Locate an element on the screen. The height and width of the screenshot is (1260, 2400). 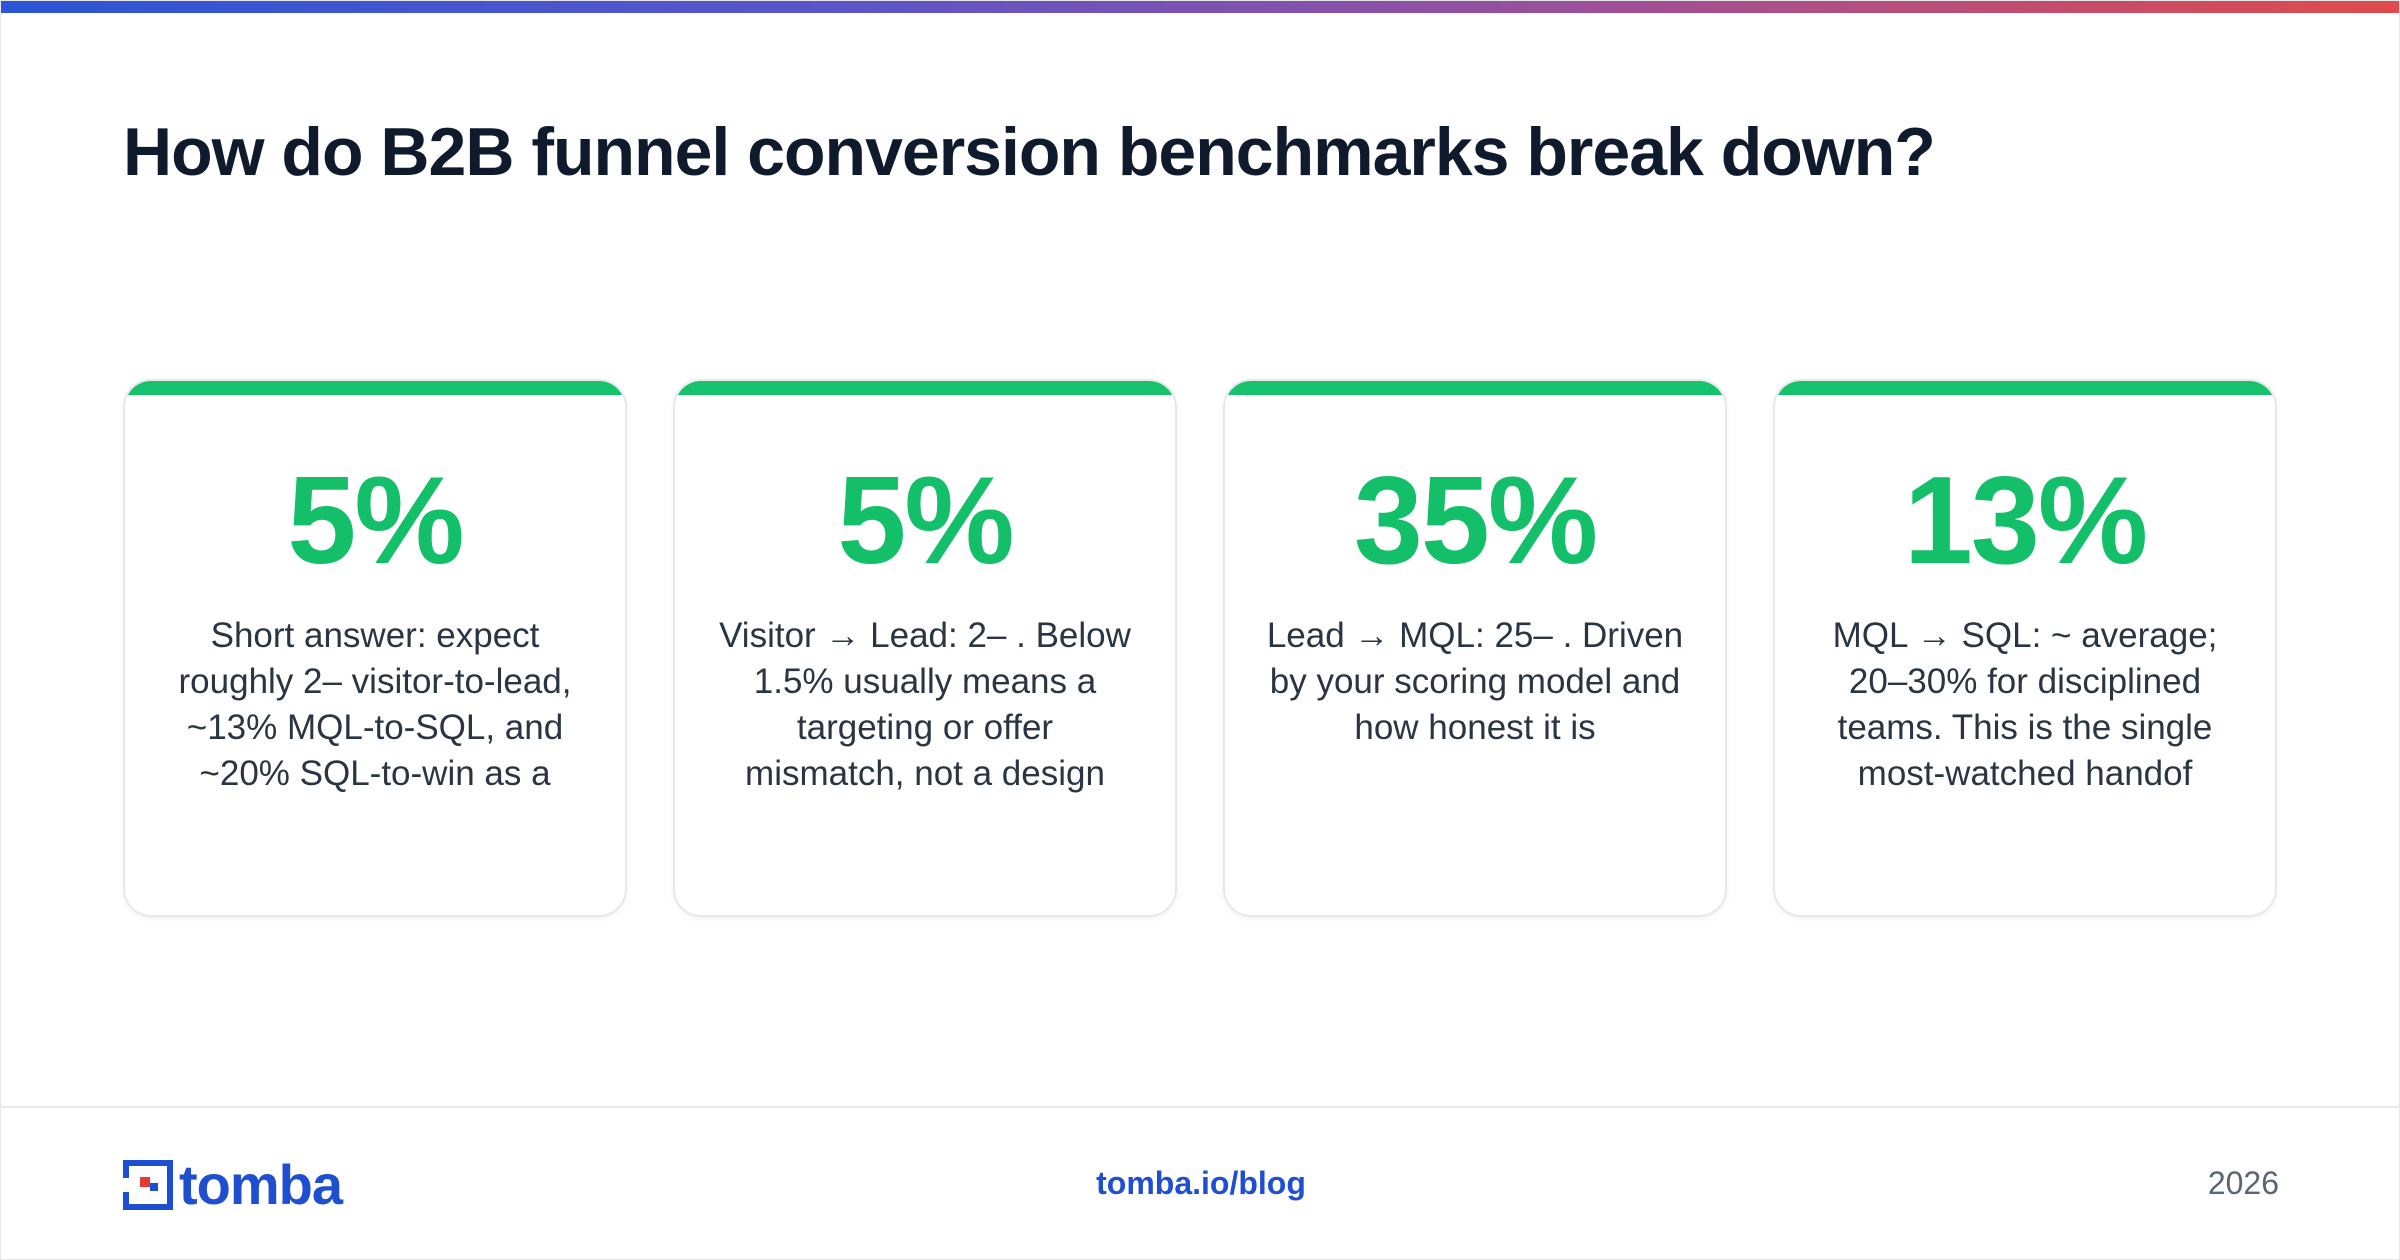
logo-text: tomba is located at coordinates (261, 1184).